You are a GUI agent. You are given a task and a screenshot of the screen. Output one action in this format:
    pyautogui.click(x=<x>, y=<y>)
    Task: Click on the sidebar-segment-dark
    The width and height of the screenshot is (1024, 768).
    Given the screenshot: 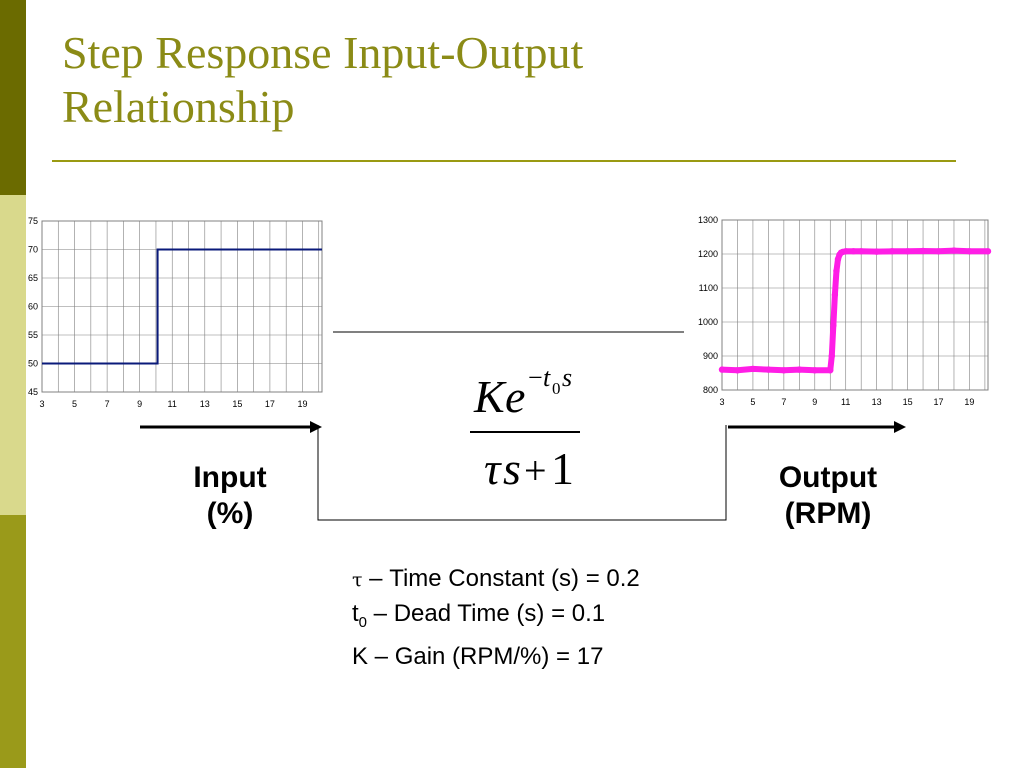 What is the action you would take?
    pyautogui.click(x=13, y=97)
    